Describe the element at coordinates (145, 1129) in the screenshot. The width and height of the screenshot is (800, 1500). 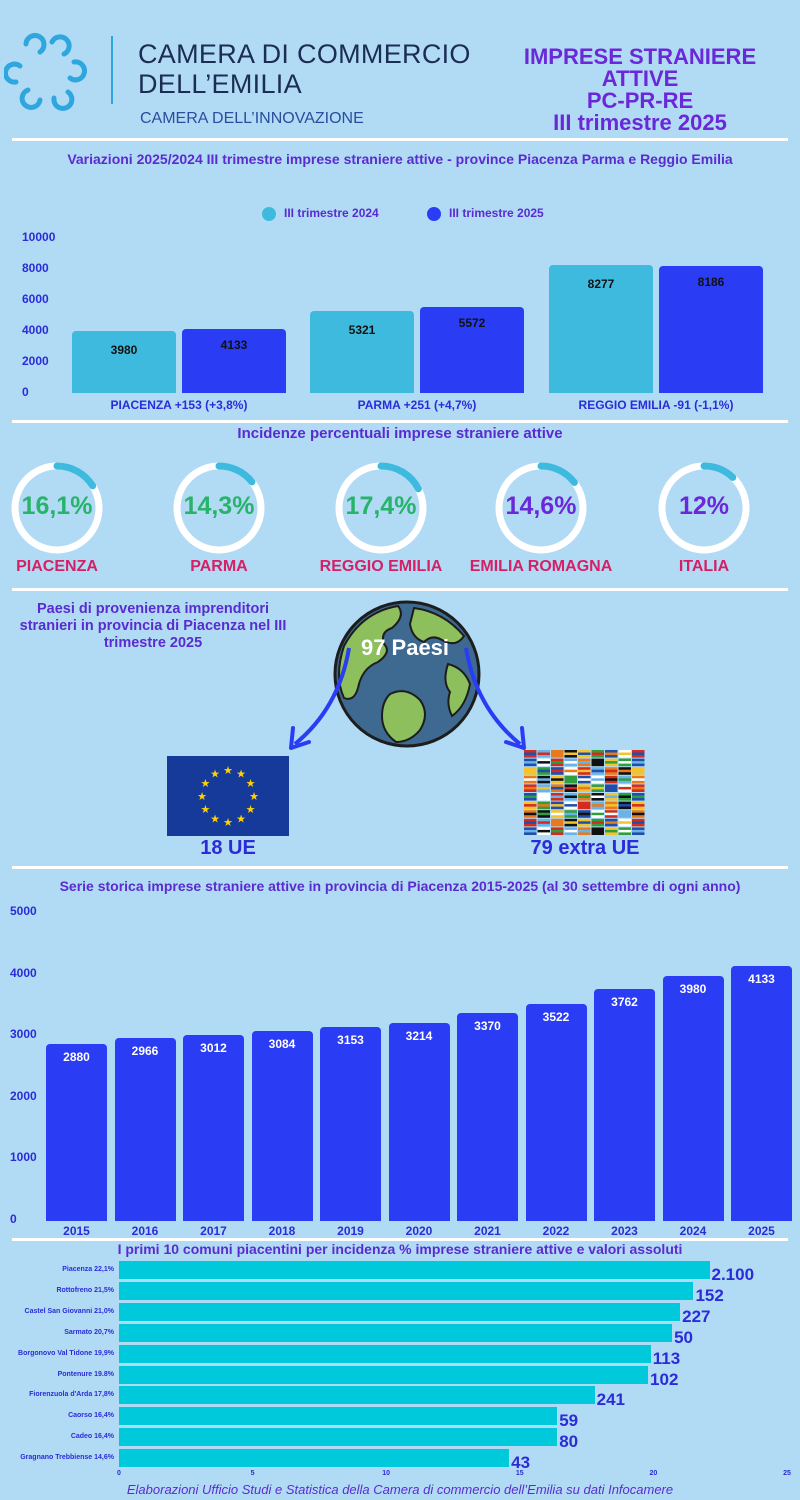
I see `chart3-bar-2016` at that location.